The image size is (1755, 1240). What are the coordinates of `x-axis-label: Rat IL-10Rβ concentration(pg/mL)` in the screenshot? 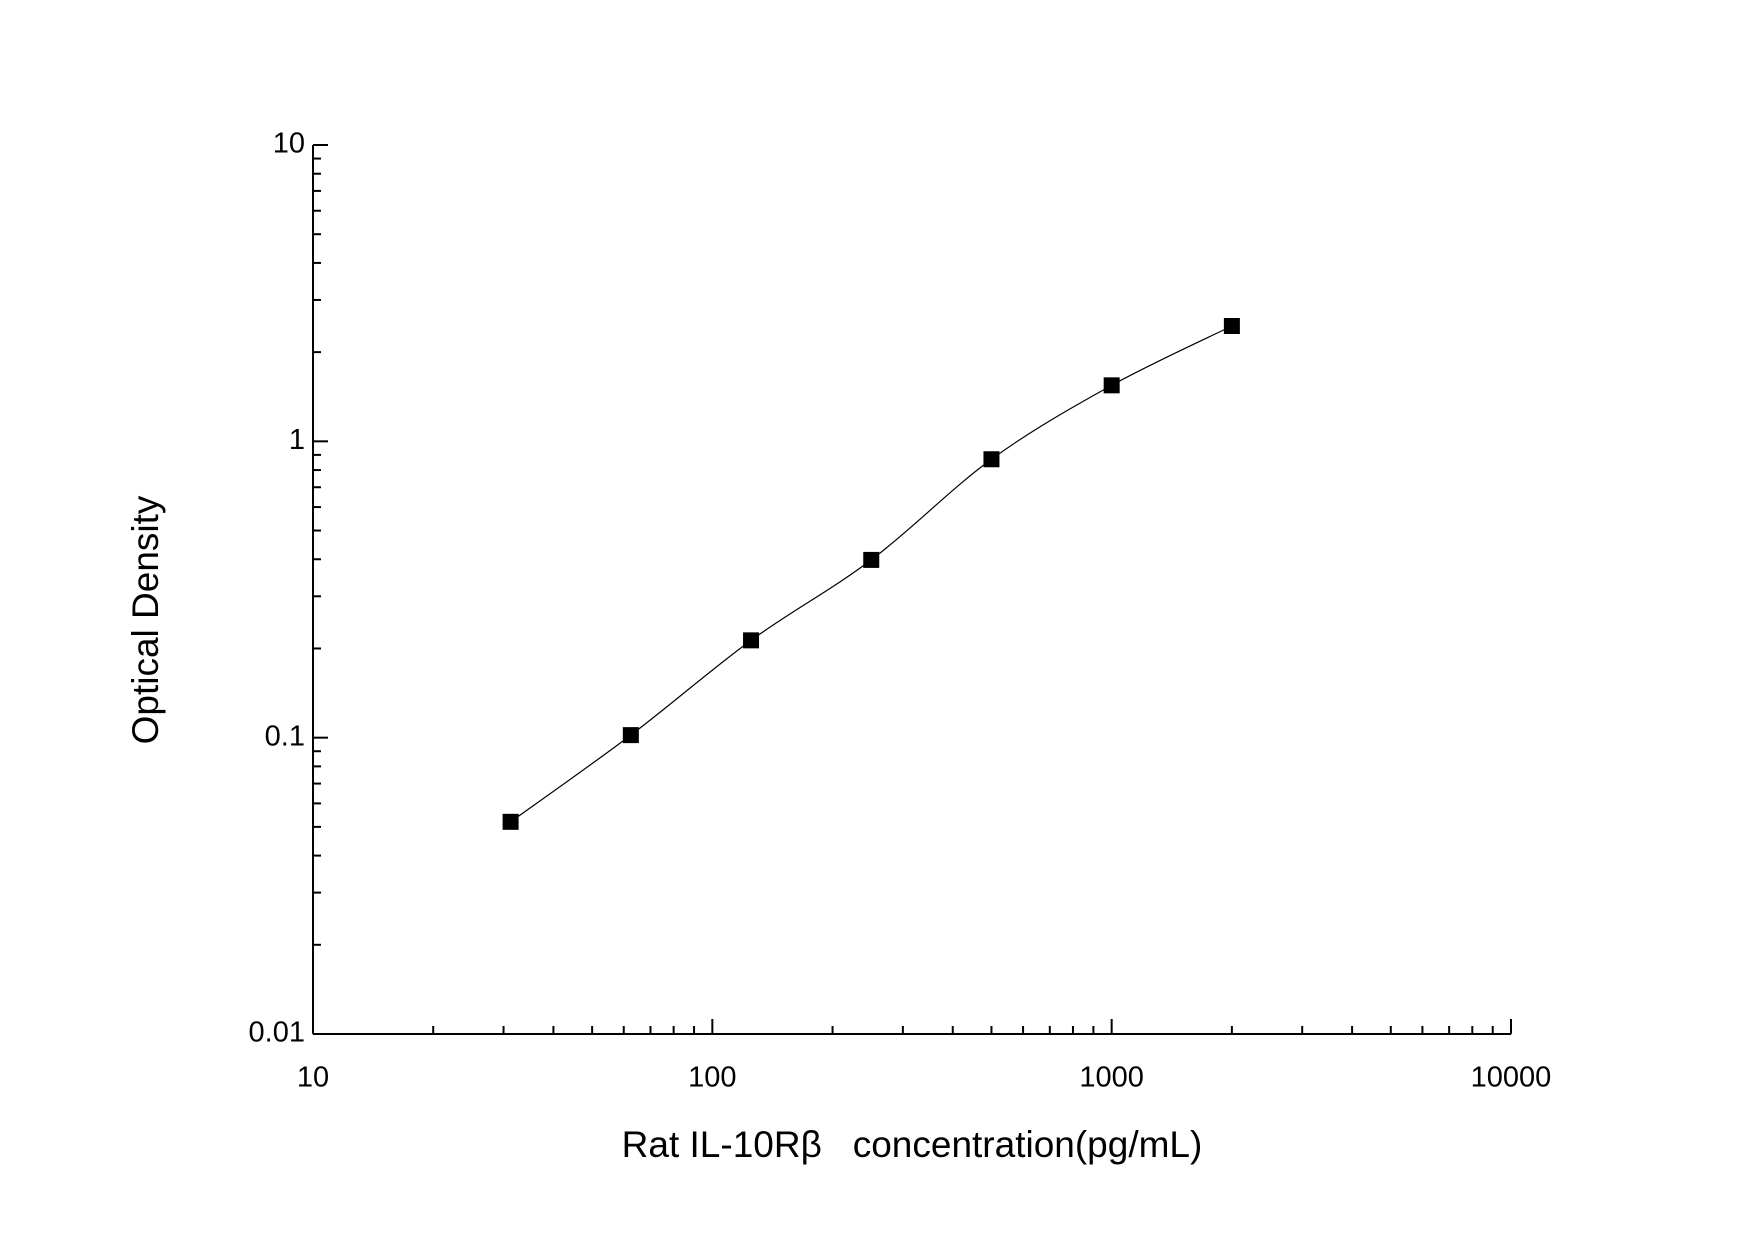 It's located at (912, 1144).